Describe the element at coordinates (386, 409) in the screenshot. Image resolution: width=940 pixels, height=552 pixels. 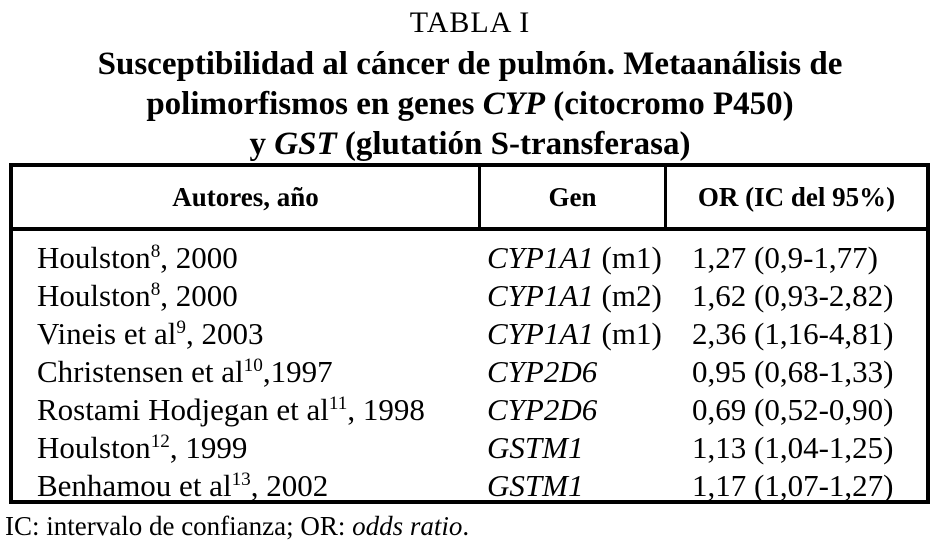
I see `author-year: , 1998` at that location.